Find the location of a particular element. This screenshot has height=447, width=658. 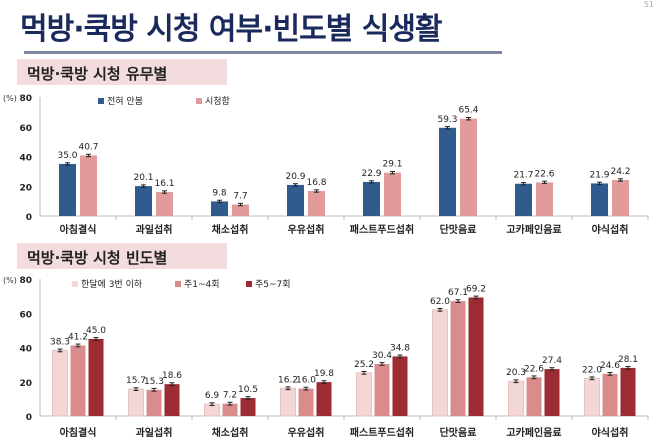

title-divider is located at coordinates (263, 52).